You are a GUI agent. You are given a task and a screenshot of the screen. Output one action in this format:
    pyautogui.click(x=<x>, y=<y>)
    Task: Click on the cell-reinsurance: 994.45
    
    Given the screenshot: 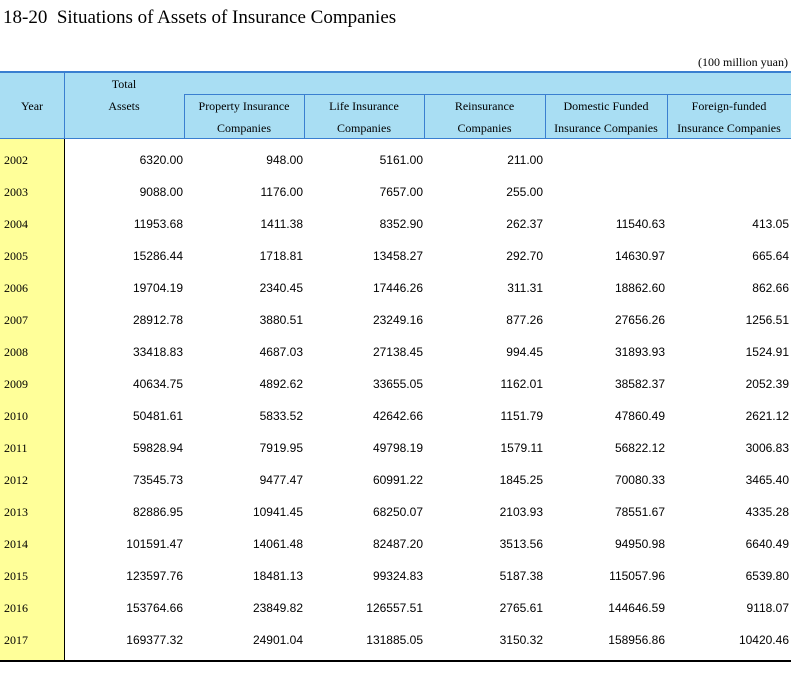 What is the action you would take?
    pyautogui.click(x=524, y=352)
    